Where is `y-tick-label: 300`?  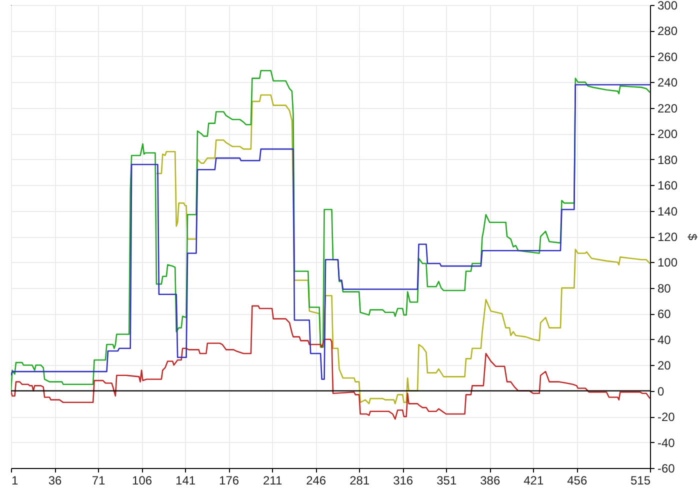
y-tick-label: 300 is located at coordinates (668, 6).